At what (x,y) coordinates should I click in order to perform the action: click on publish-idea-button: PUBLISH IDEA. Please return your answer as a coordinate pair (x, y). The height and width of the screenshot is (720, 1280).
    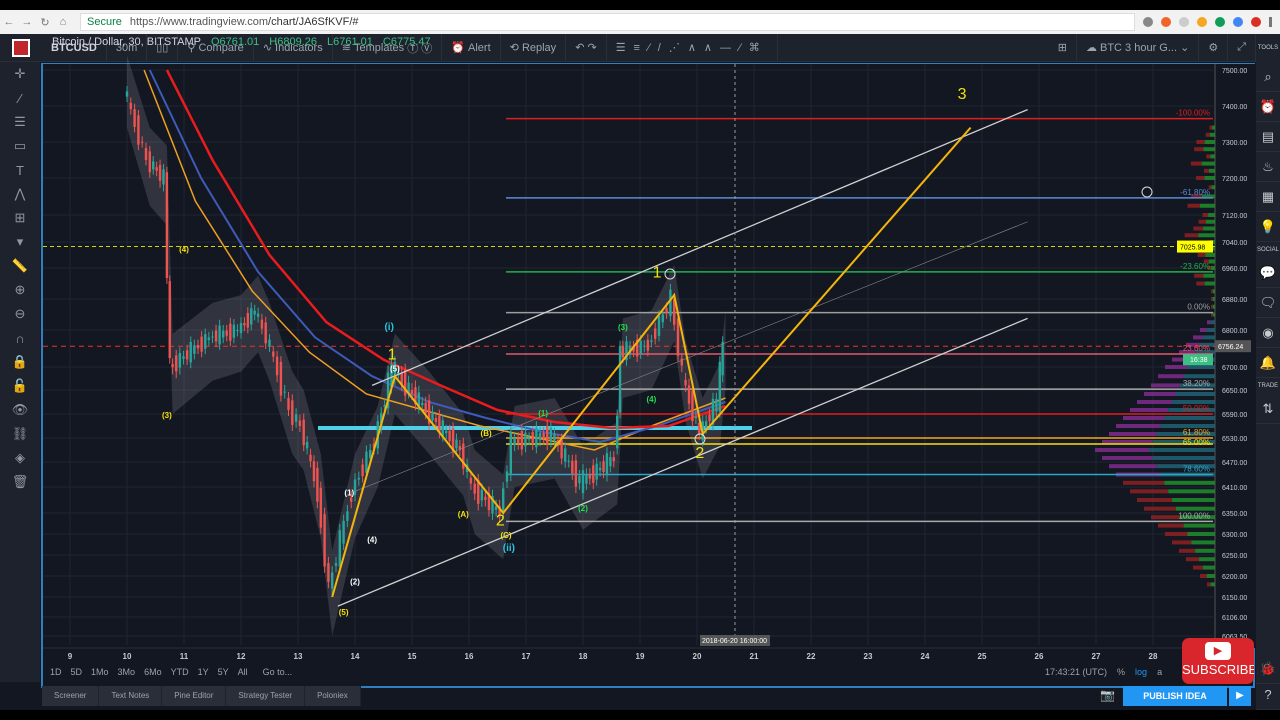
    Looking at the image, I should click on (1175, 696).